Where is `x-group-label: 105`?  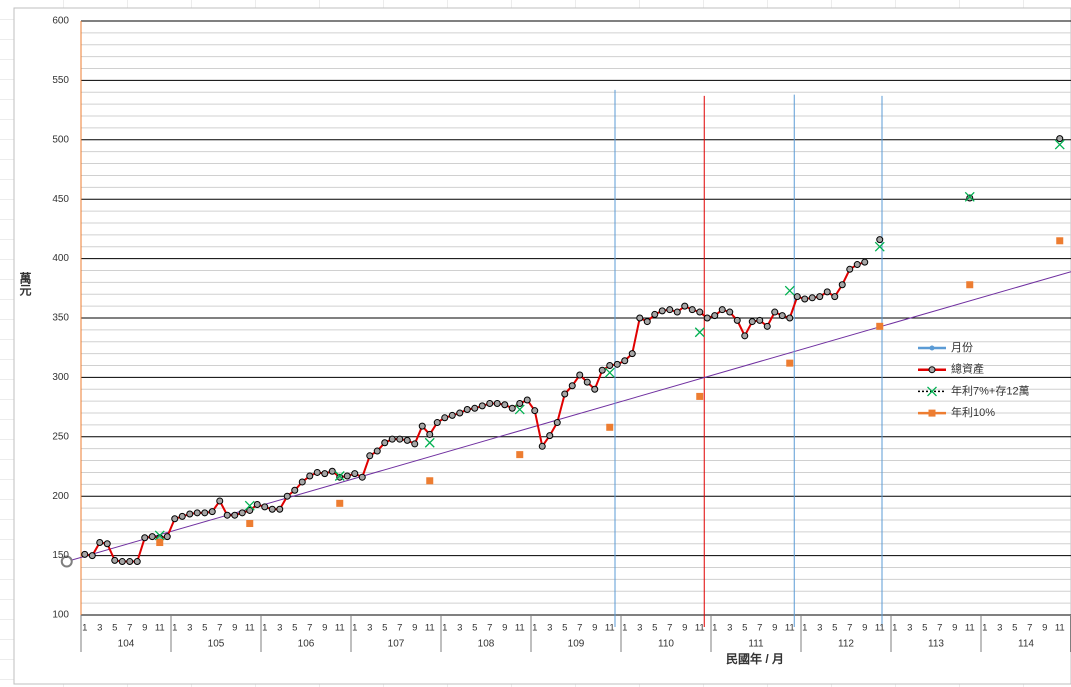 x-group-label: 105 is located at coordinates (216, 644).